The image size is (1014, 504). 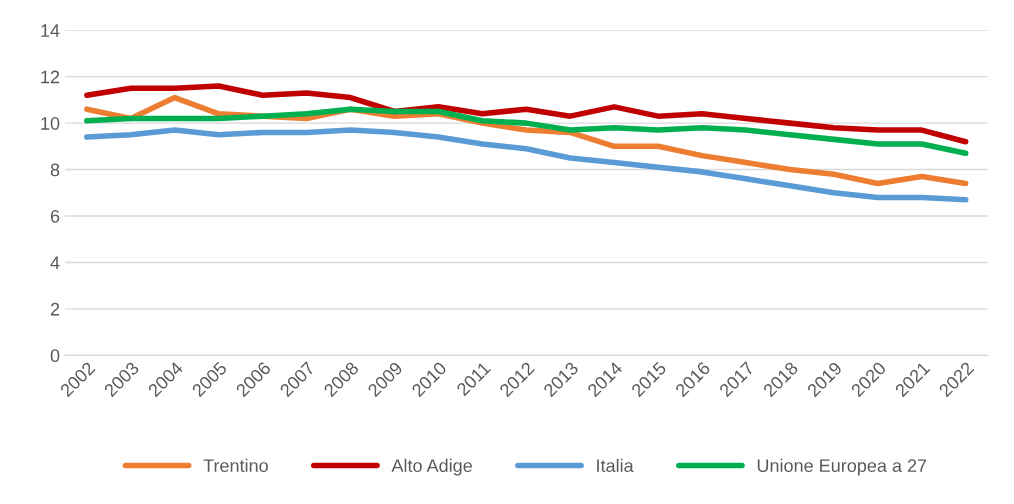 I want to click on y-tick-label: 12, so click(x=50, y=77).